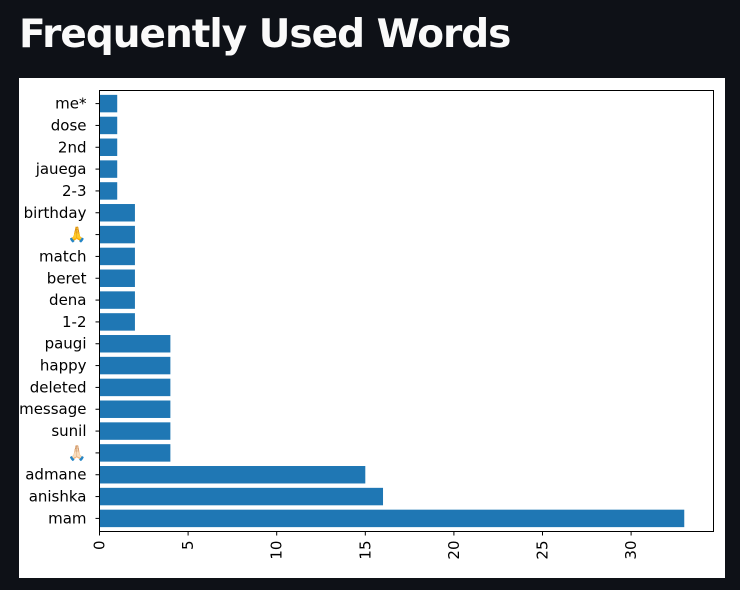 This screenshot has width=740, height=590. What do you see at coordinates (100, 546) in the screenshot?
I see `x-tick-label: 0` at bounding box center [100, 546].